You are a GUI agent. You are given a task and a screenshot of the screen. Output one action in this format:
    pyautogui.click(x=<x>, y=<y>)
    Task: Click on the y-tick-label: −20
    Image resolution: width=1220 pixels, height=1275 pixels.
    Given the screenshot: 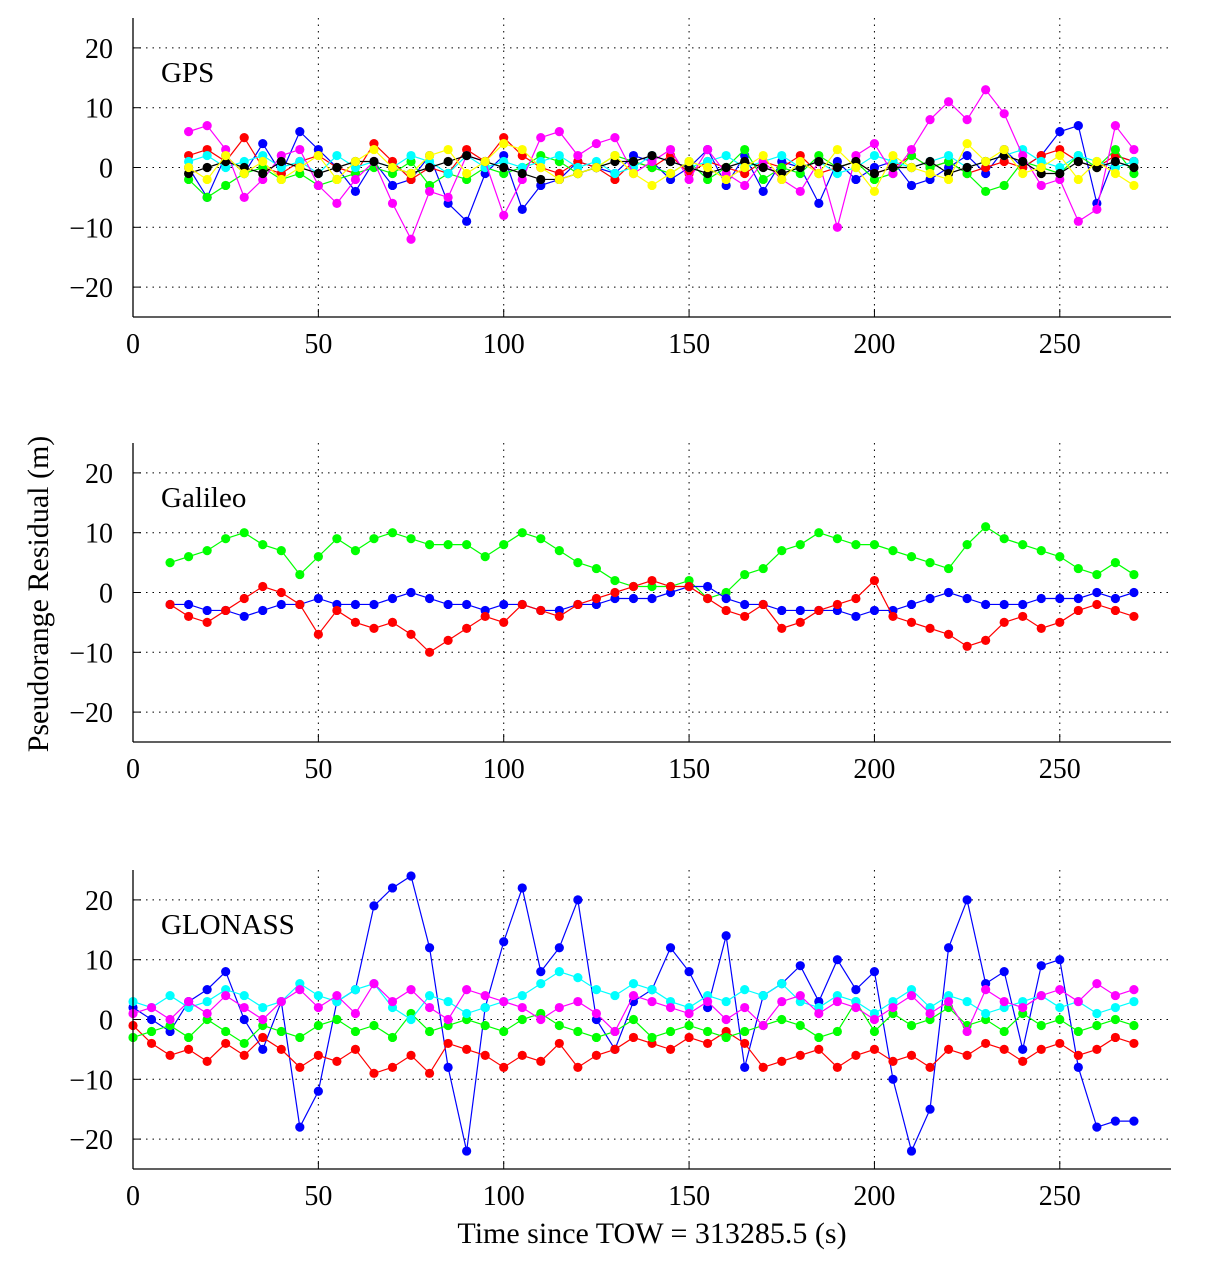 What is the action you would take?
    pyautogui.click(x=91, y=713)
    